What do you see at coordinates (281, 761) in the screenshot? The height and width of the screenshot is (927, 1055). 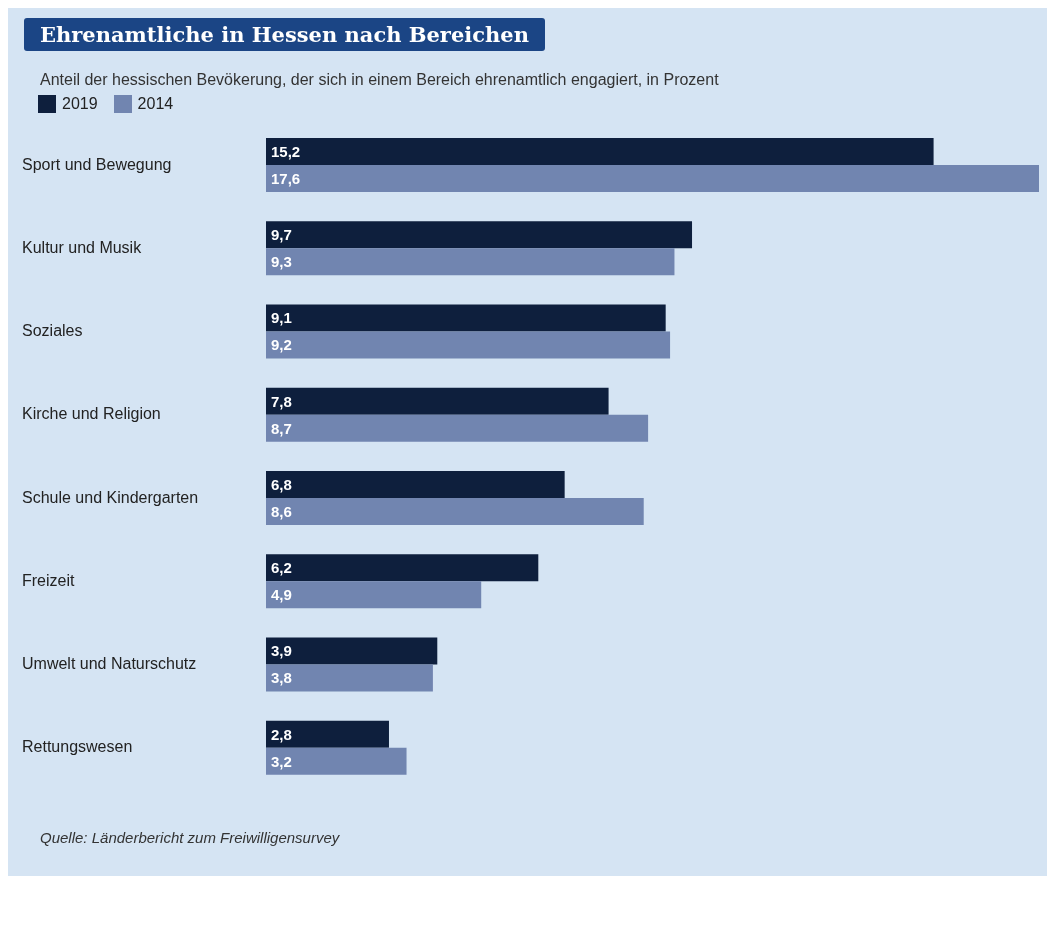 I see `data-label: 3,2` at bounding box center [281, 761].